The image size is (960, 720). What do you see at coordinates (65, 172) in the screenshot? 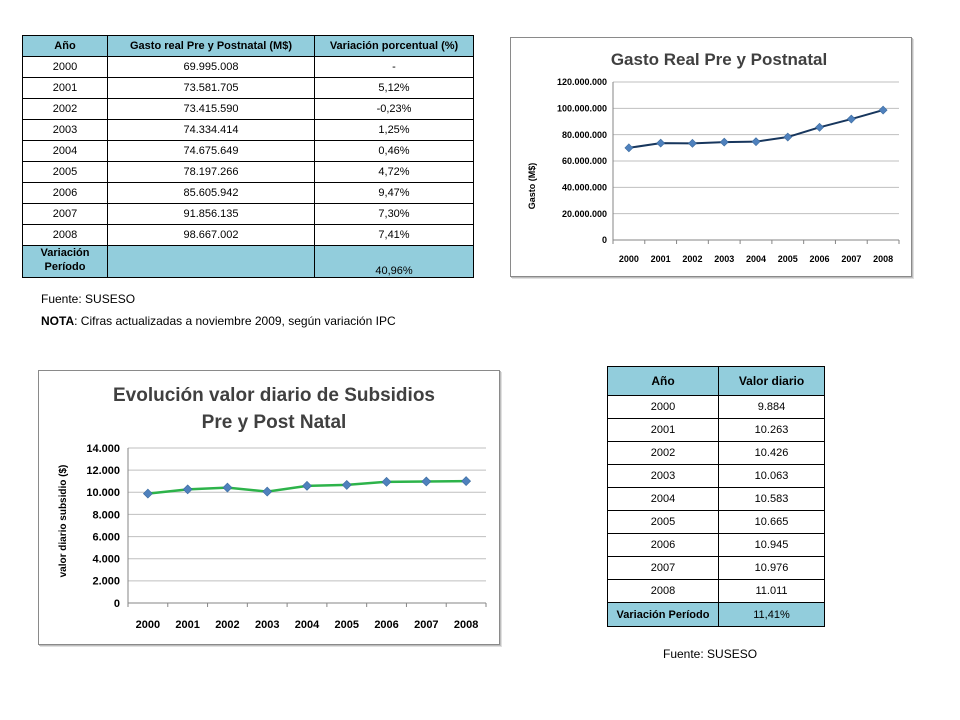
I see `table-cell: 2005` at bounding box center [65, 172].